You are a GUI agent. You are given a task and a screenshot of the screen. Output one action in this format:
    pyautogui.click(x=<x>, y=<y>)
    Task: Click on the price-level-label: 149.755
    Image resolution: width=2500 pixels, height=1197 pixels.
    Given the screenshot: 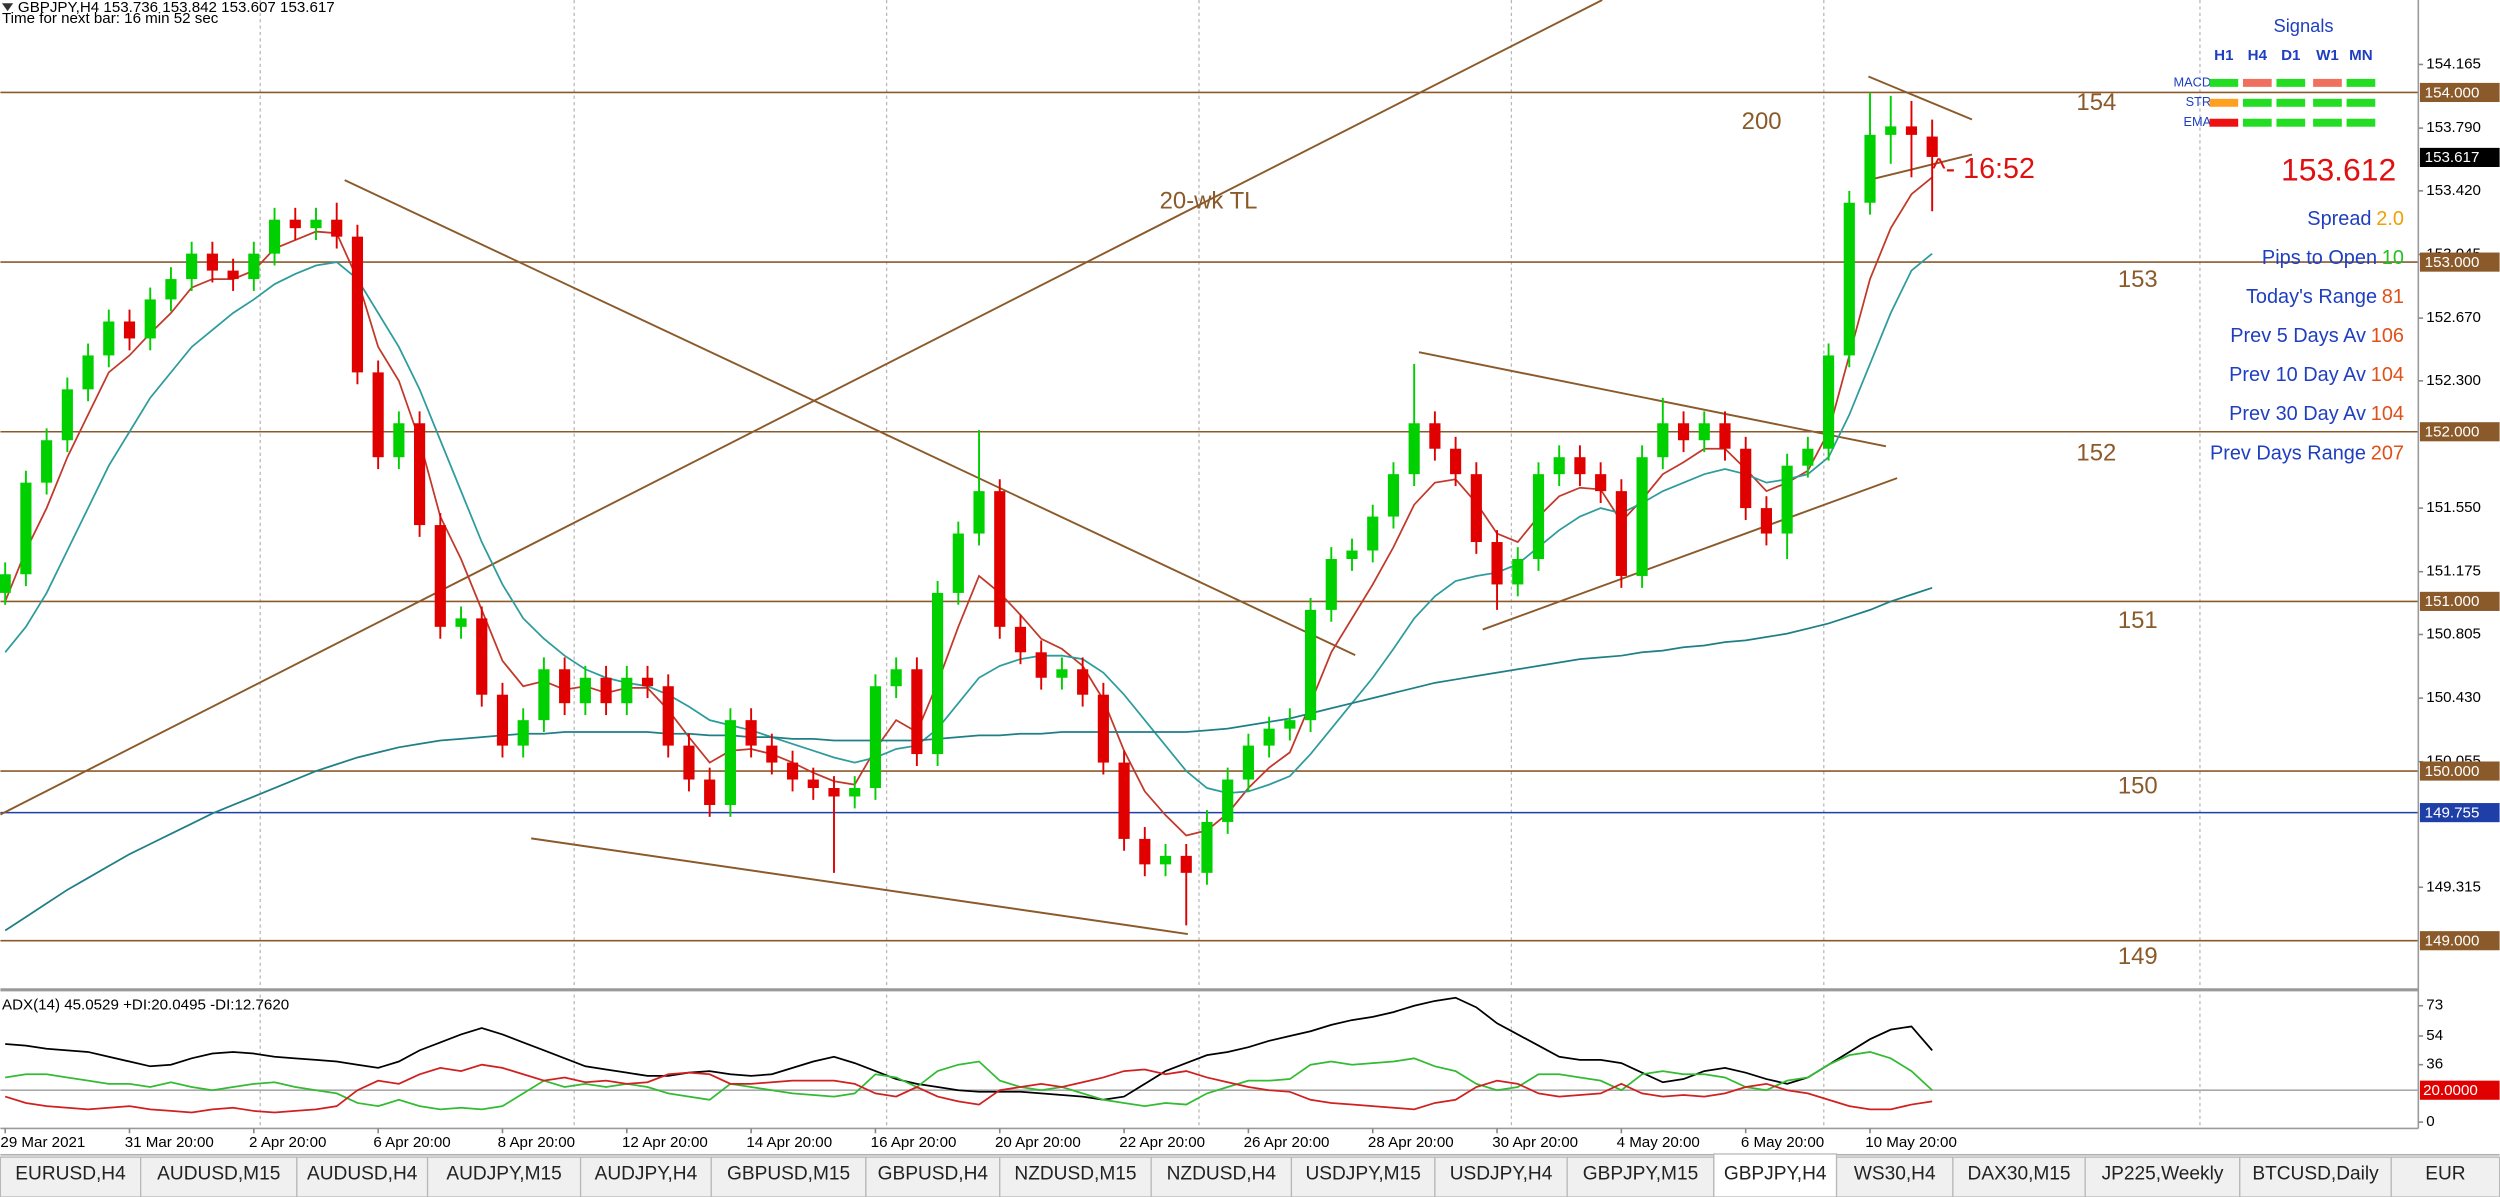 What is the action you would take?
    pyautogui.click(x=2452, y=812)
    